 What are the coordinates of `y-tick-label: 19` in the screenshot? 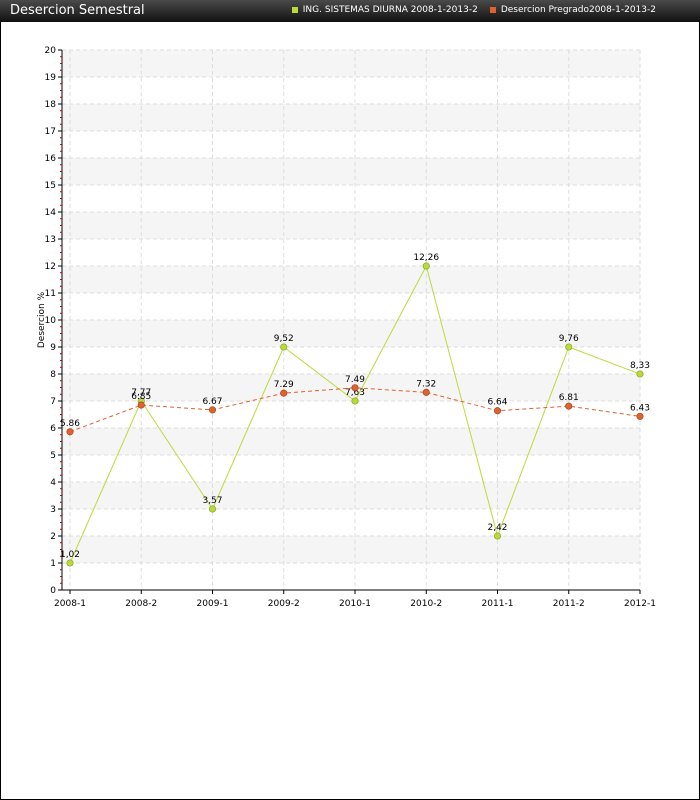 It's located at (51, 78).